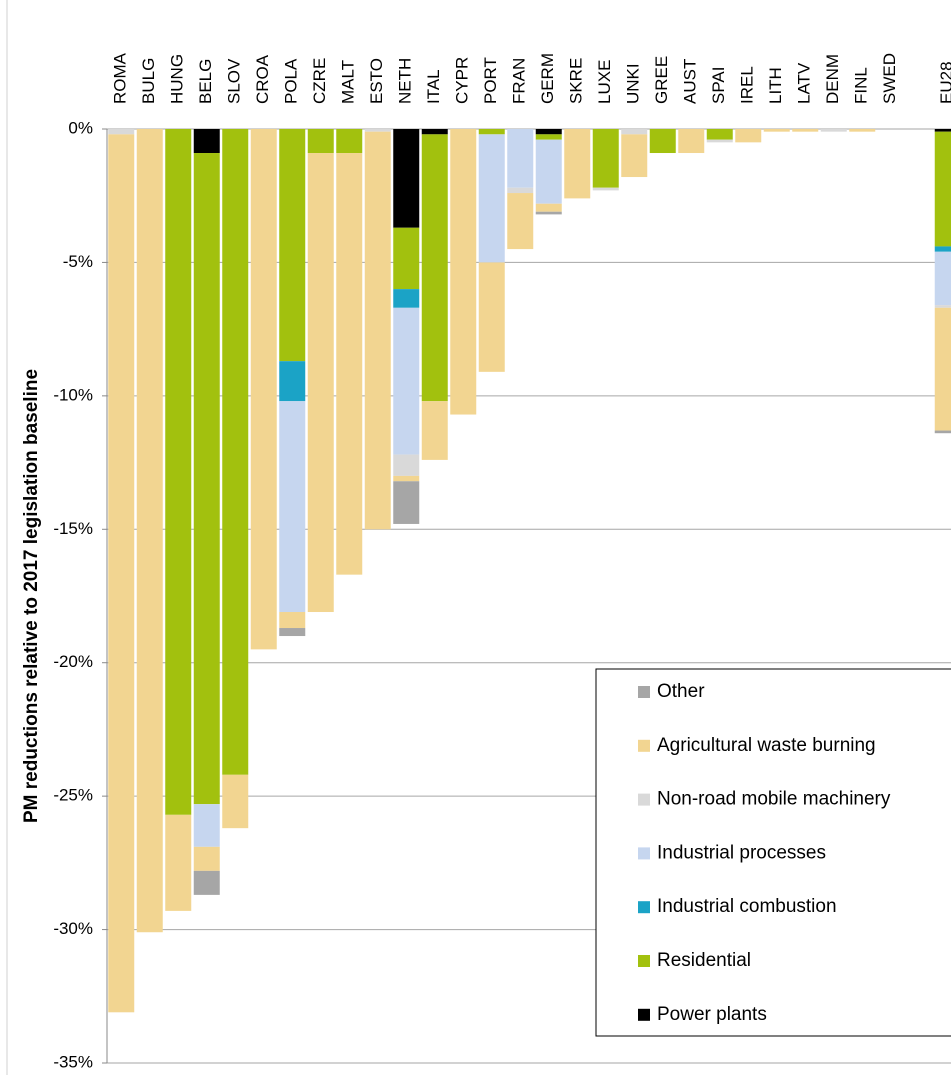 Image resolution: width=951 pixels, height=1075 pixels. Describe the element at coordinates (766, 745) in the screenshot. I see `legend-label: Agricultural waste burning` at that location.